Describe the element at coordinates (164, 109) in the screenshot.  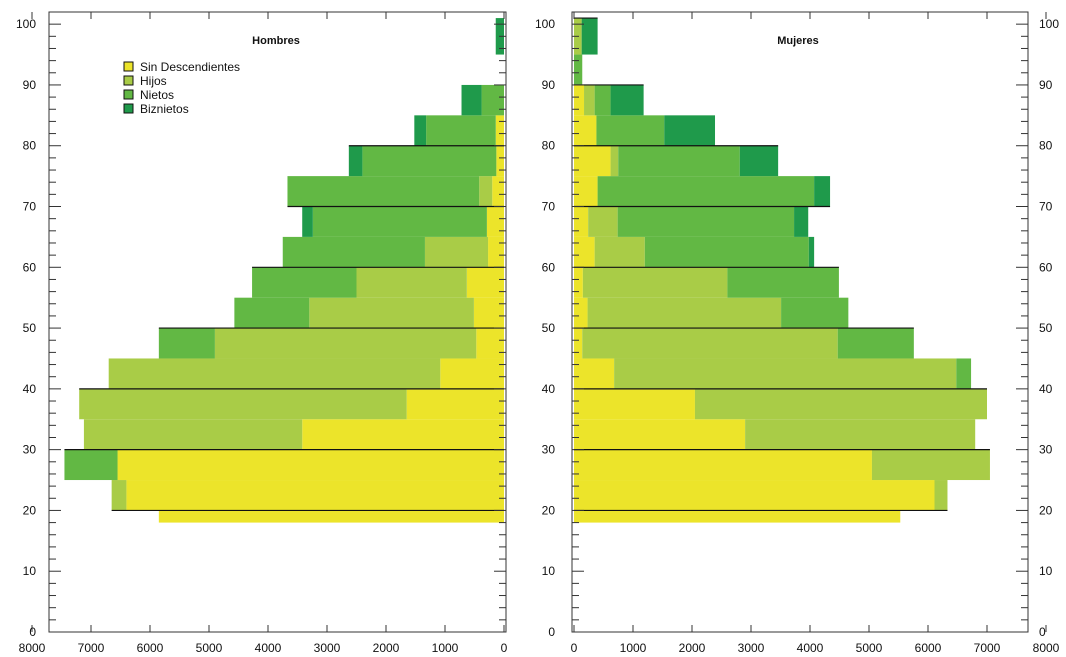
I see `legend-label-biznietos: Biznietos` at that location.